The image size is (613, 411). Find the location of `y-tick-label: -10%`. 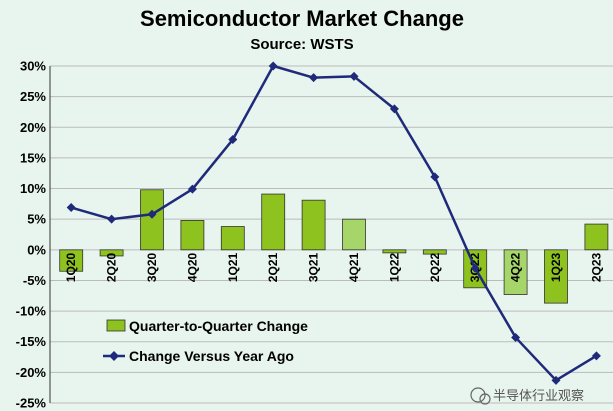

y-tick-label: -10% is located at coordinates (31, 311).